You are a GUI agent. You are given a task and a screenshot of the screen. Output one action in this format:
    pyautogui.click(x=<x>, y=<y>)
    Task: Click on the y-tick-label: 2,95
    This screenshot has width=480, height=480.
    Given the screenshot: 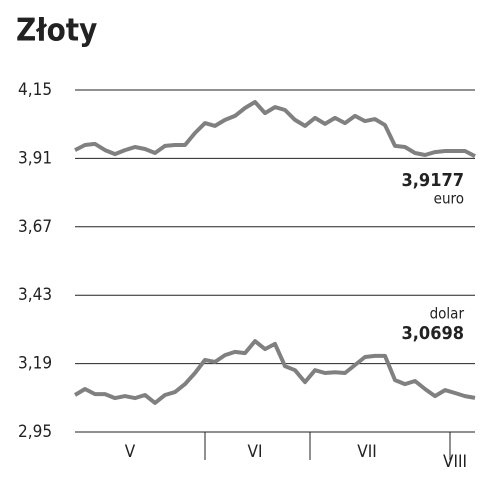 What is the action you would take?
    pyautogui.click(x=35, y=432)
    